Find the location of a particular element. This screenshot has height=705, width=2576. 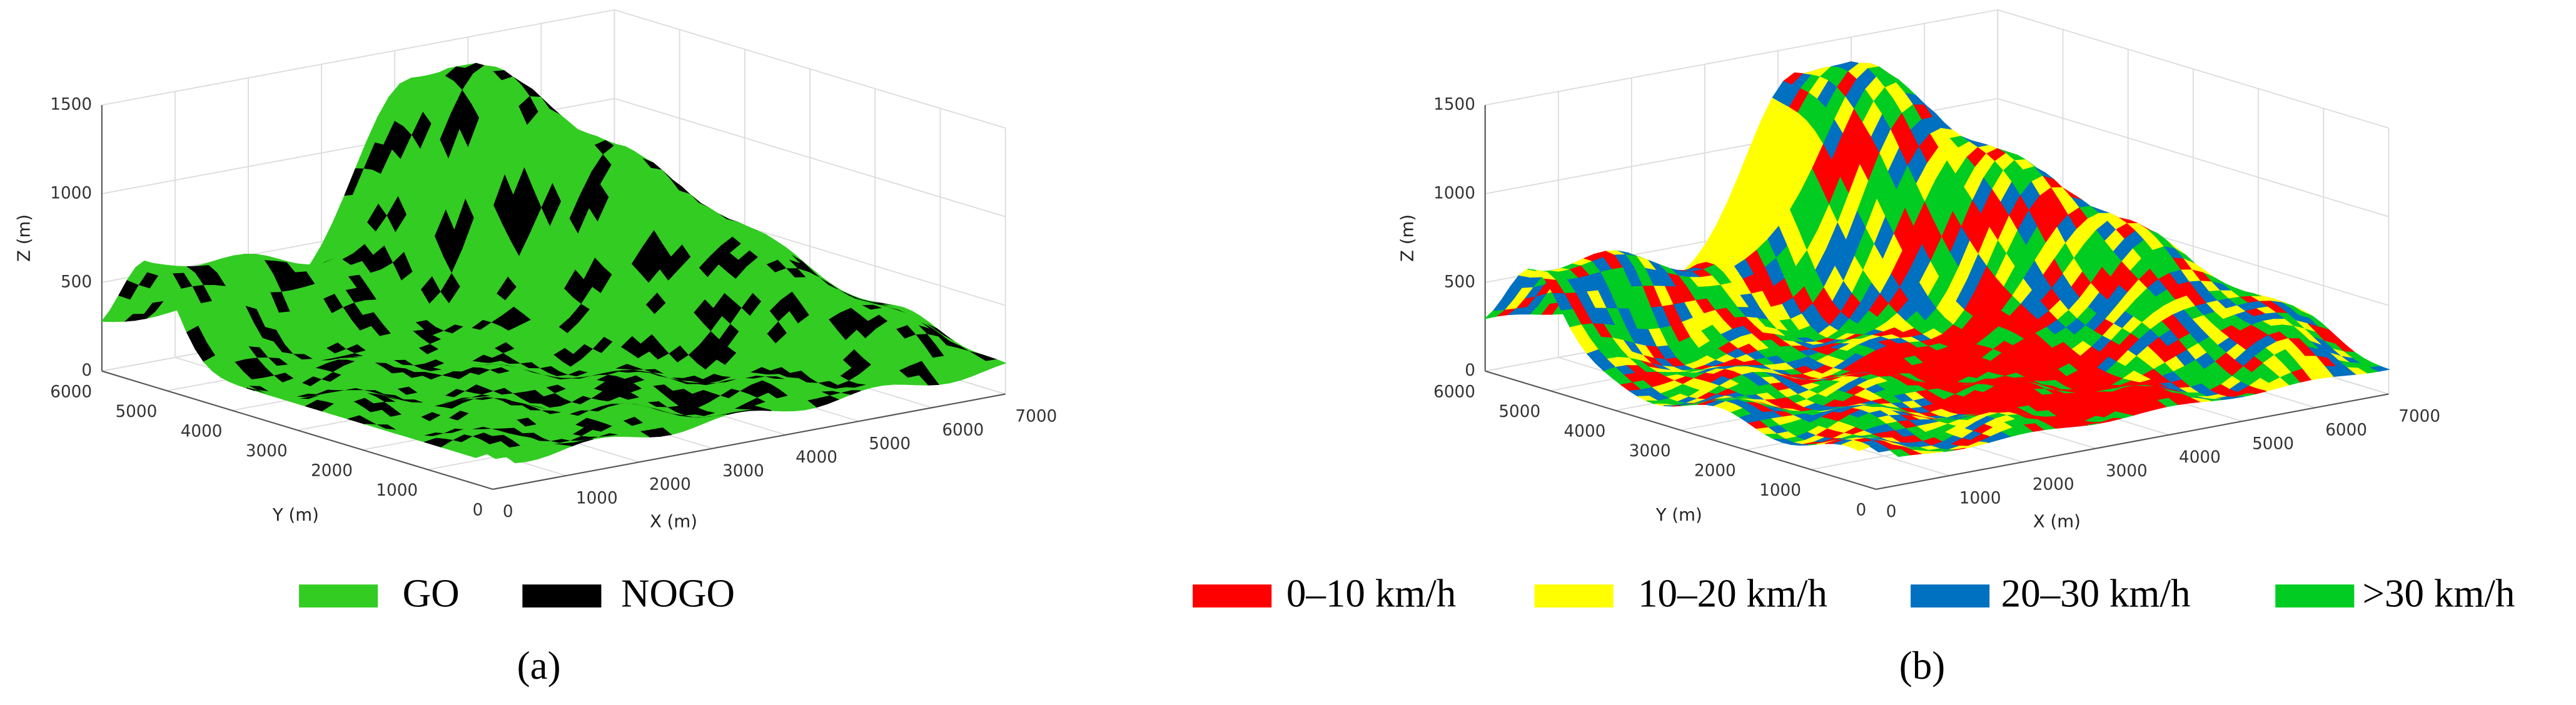

legend-label: 20–30 km/h is located at coordinates (2096, 594).